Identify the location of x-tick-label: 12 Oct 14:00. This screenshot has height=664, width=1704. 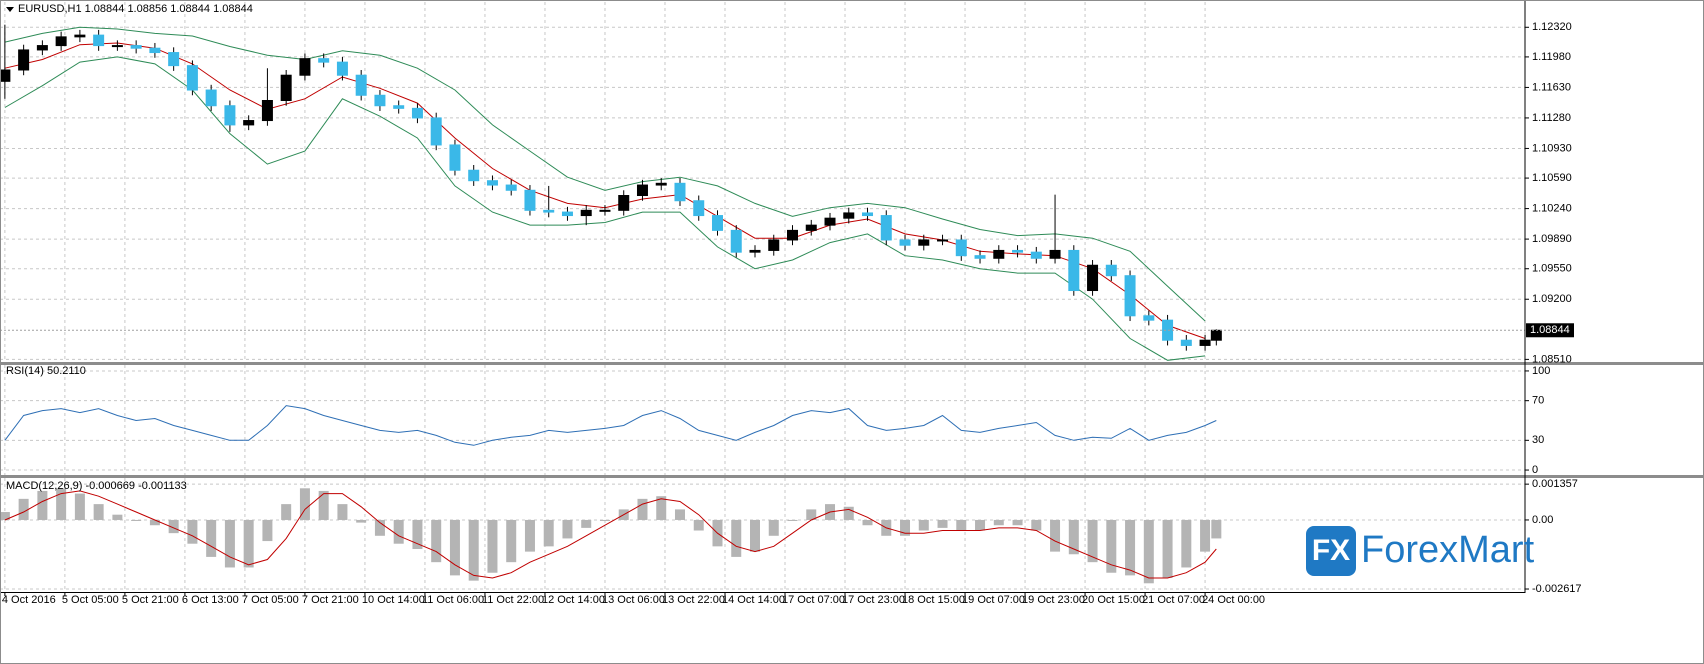
(573, 600).